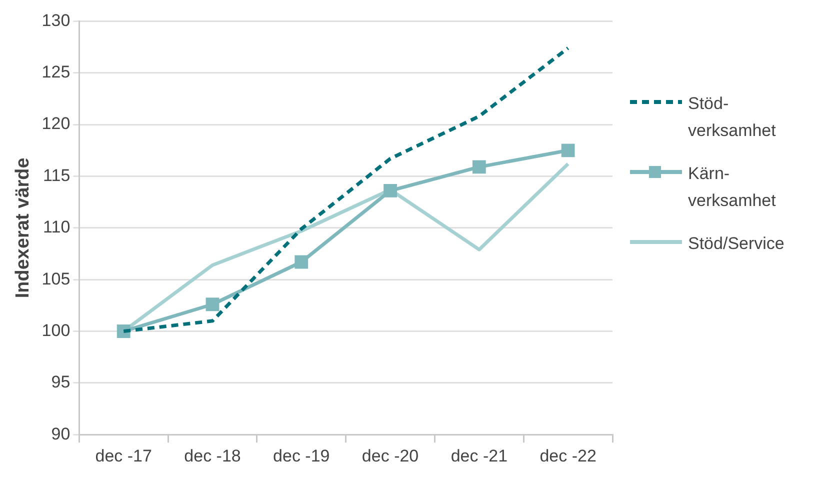 The height and width of the screenshot is (479, 840). I want to click on y-tick-label: 120, so click(56, 124).